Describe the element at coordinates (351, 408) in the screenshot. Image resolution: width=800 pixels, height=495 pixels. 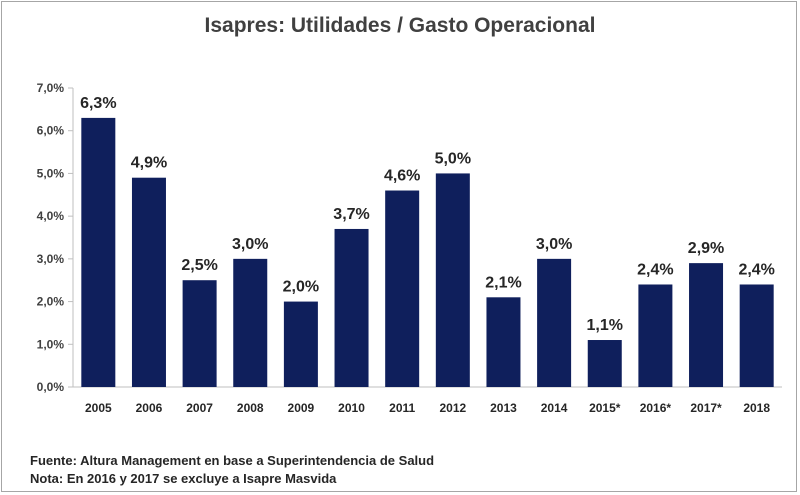
I see `x-tick-label: 2010` at that location.